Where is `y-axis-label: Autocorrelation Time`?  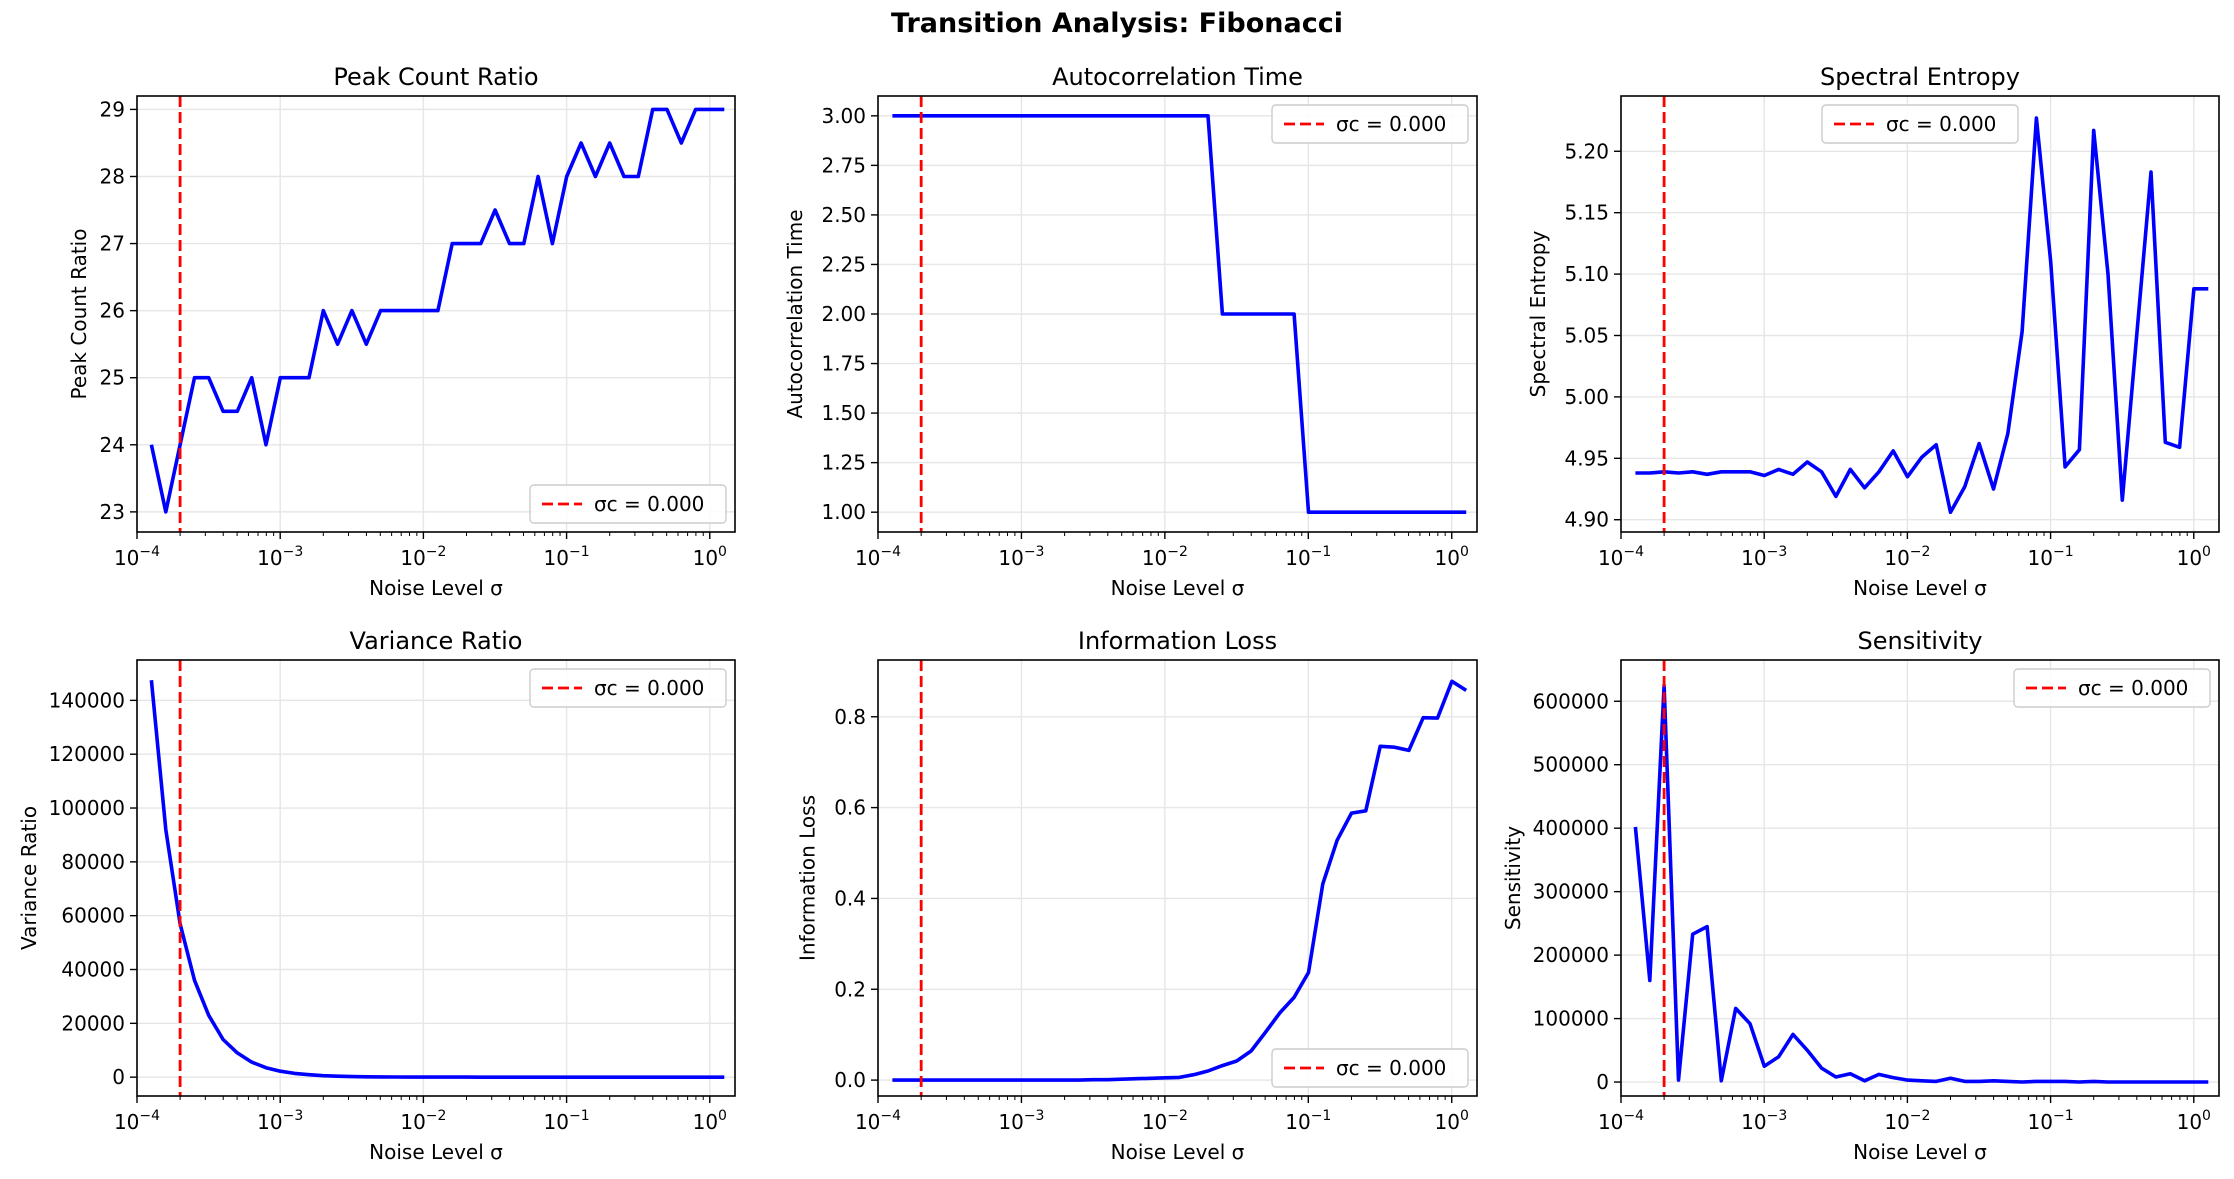
y-axis-label: Autocorrelation Time is located at coordinates (795, 313).